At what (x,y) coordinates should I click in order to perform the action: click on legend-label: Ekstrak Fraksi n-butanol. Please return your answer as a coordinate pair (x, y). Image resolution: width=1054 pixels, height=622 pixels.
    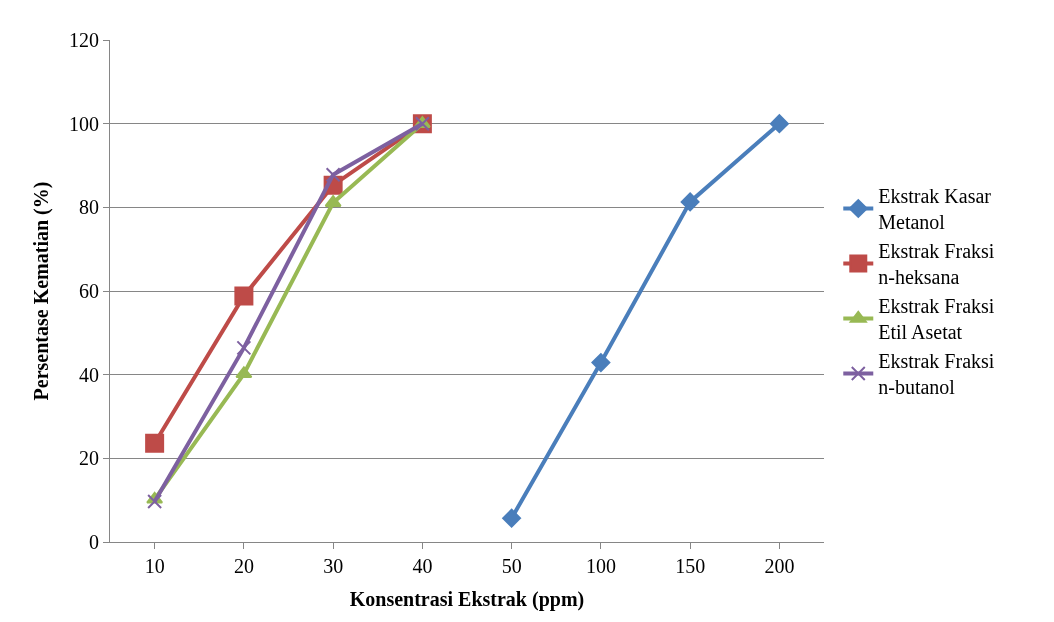
    Looking at the image, I should click on (936, 374).